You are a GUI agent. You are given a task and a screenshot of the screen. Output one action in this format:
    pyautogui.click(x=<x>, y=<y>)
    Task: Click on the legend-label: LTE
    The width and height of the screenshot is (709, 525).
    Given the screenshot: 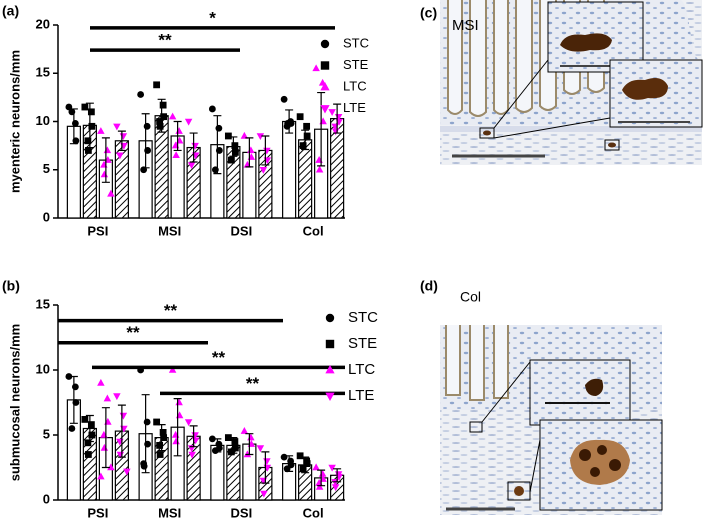 What is the action you would take?
    pyautogui.click(x=354, y=107)
    